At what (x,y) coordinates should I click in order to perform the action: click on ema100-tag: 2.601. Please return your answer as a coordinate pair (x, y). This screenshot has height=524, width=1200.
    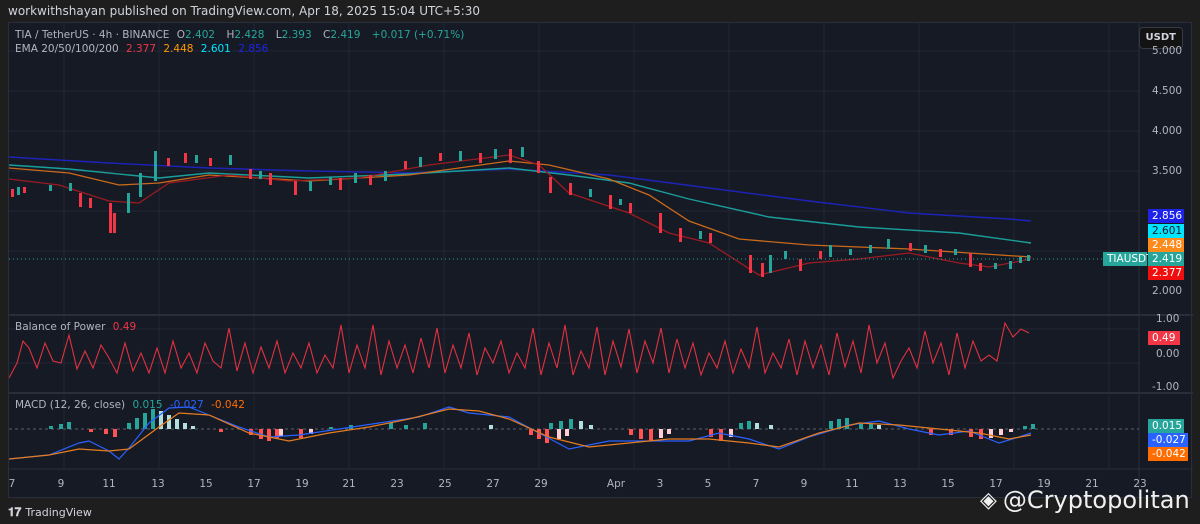
    Looking at the image, I should click on (1166, 231).